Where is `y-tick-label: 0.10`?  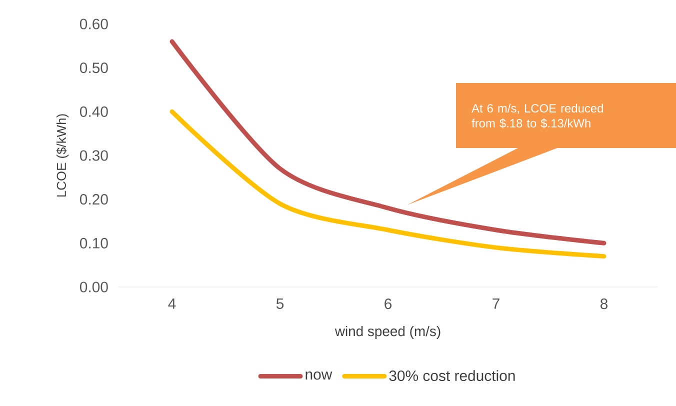 y-tick-label: 0.10 is located at coordinates (94, 243).